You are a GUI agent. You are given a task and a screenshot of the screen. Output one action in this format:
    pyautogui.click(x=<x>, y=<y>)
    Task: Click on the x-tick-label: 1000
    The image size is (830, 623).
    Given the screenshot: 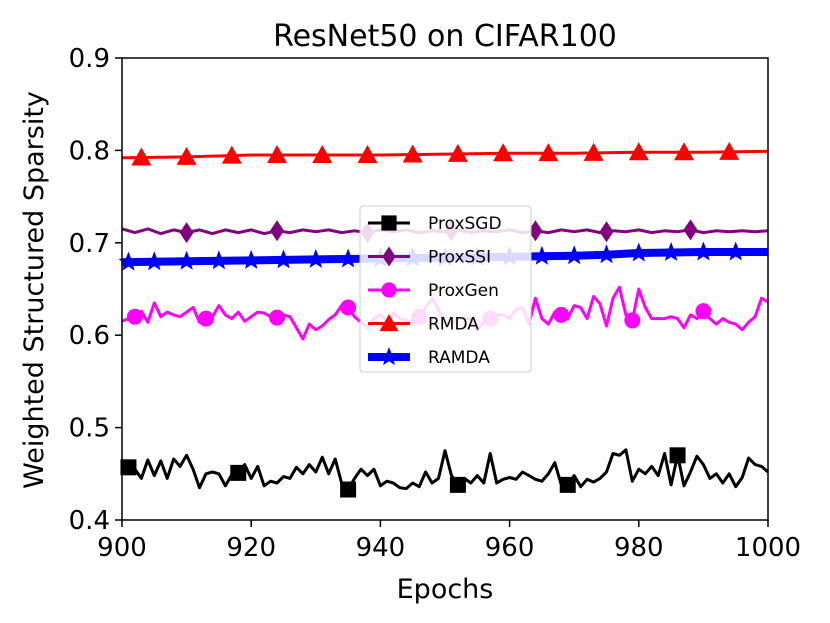 What is the action you would take?
    pyautogui.click(x=768, y=548)
    